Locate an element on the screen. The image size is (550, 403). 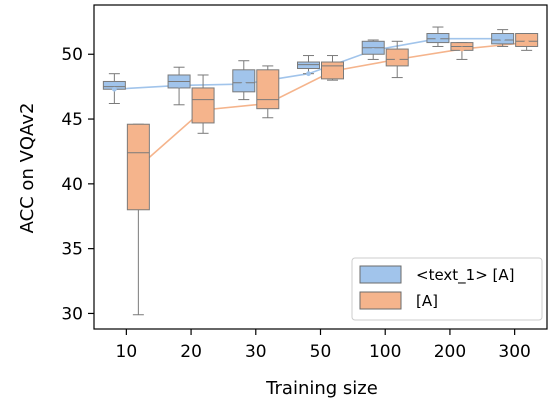
legend-label-text-1-a: <text_1> [A] is located at coordinates (465, 275).